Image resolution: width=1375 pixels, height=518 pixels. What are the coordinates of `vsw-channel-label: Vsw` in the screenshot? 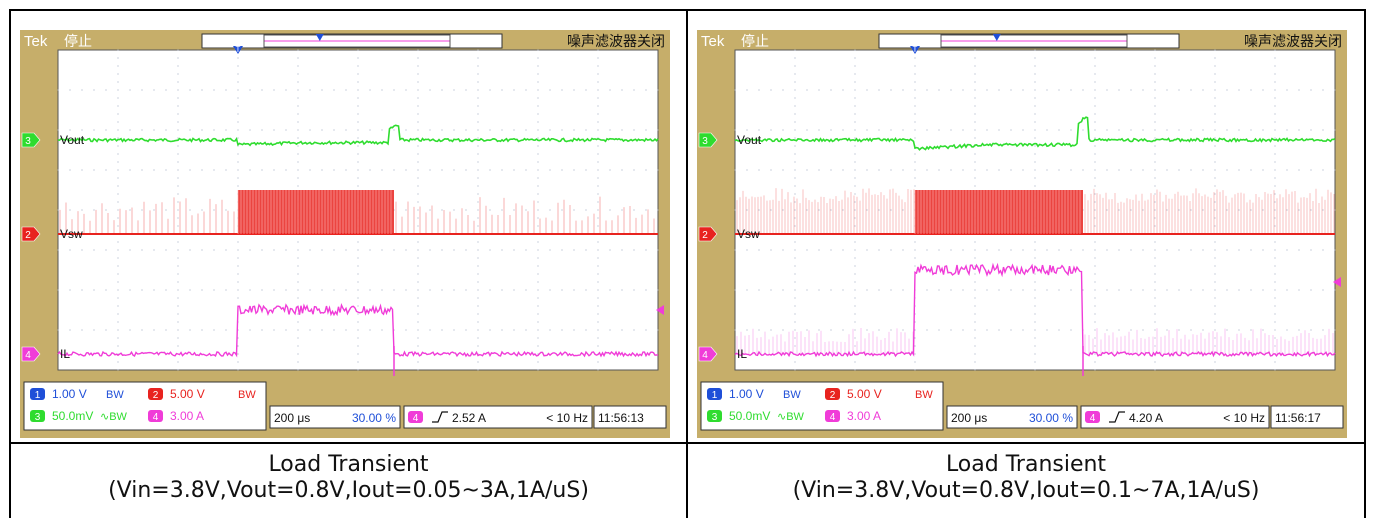 It's located at (748, 234).